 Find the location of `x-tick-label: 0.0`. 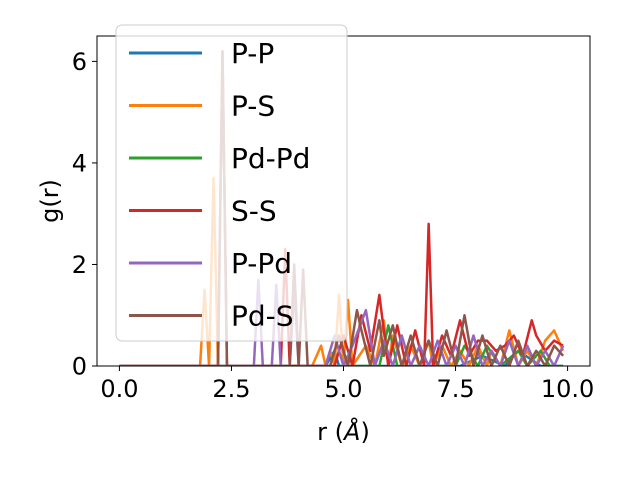

x-tick-label: 0.0 is located at coordinates (119, 389).